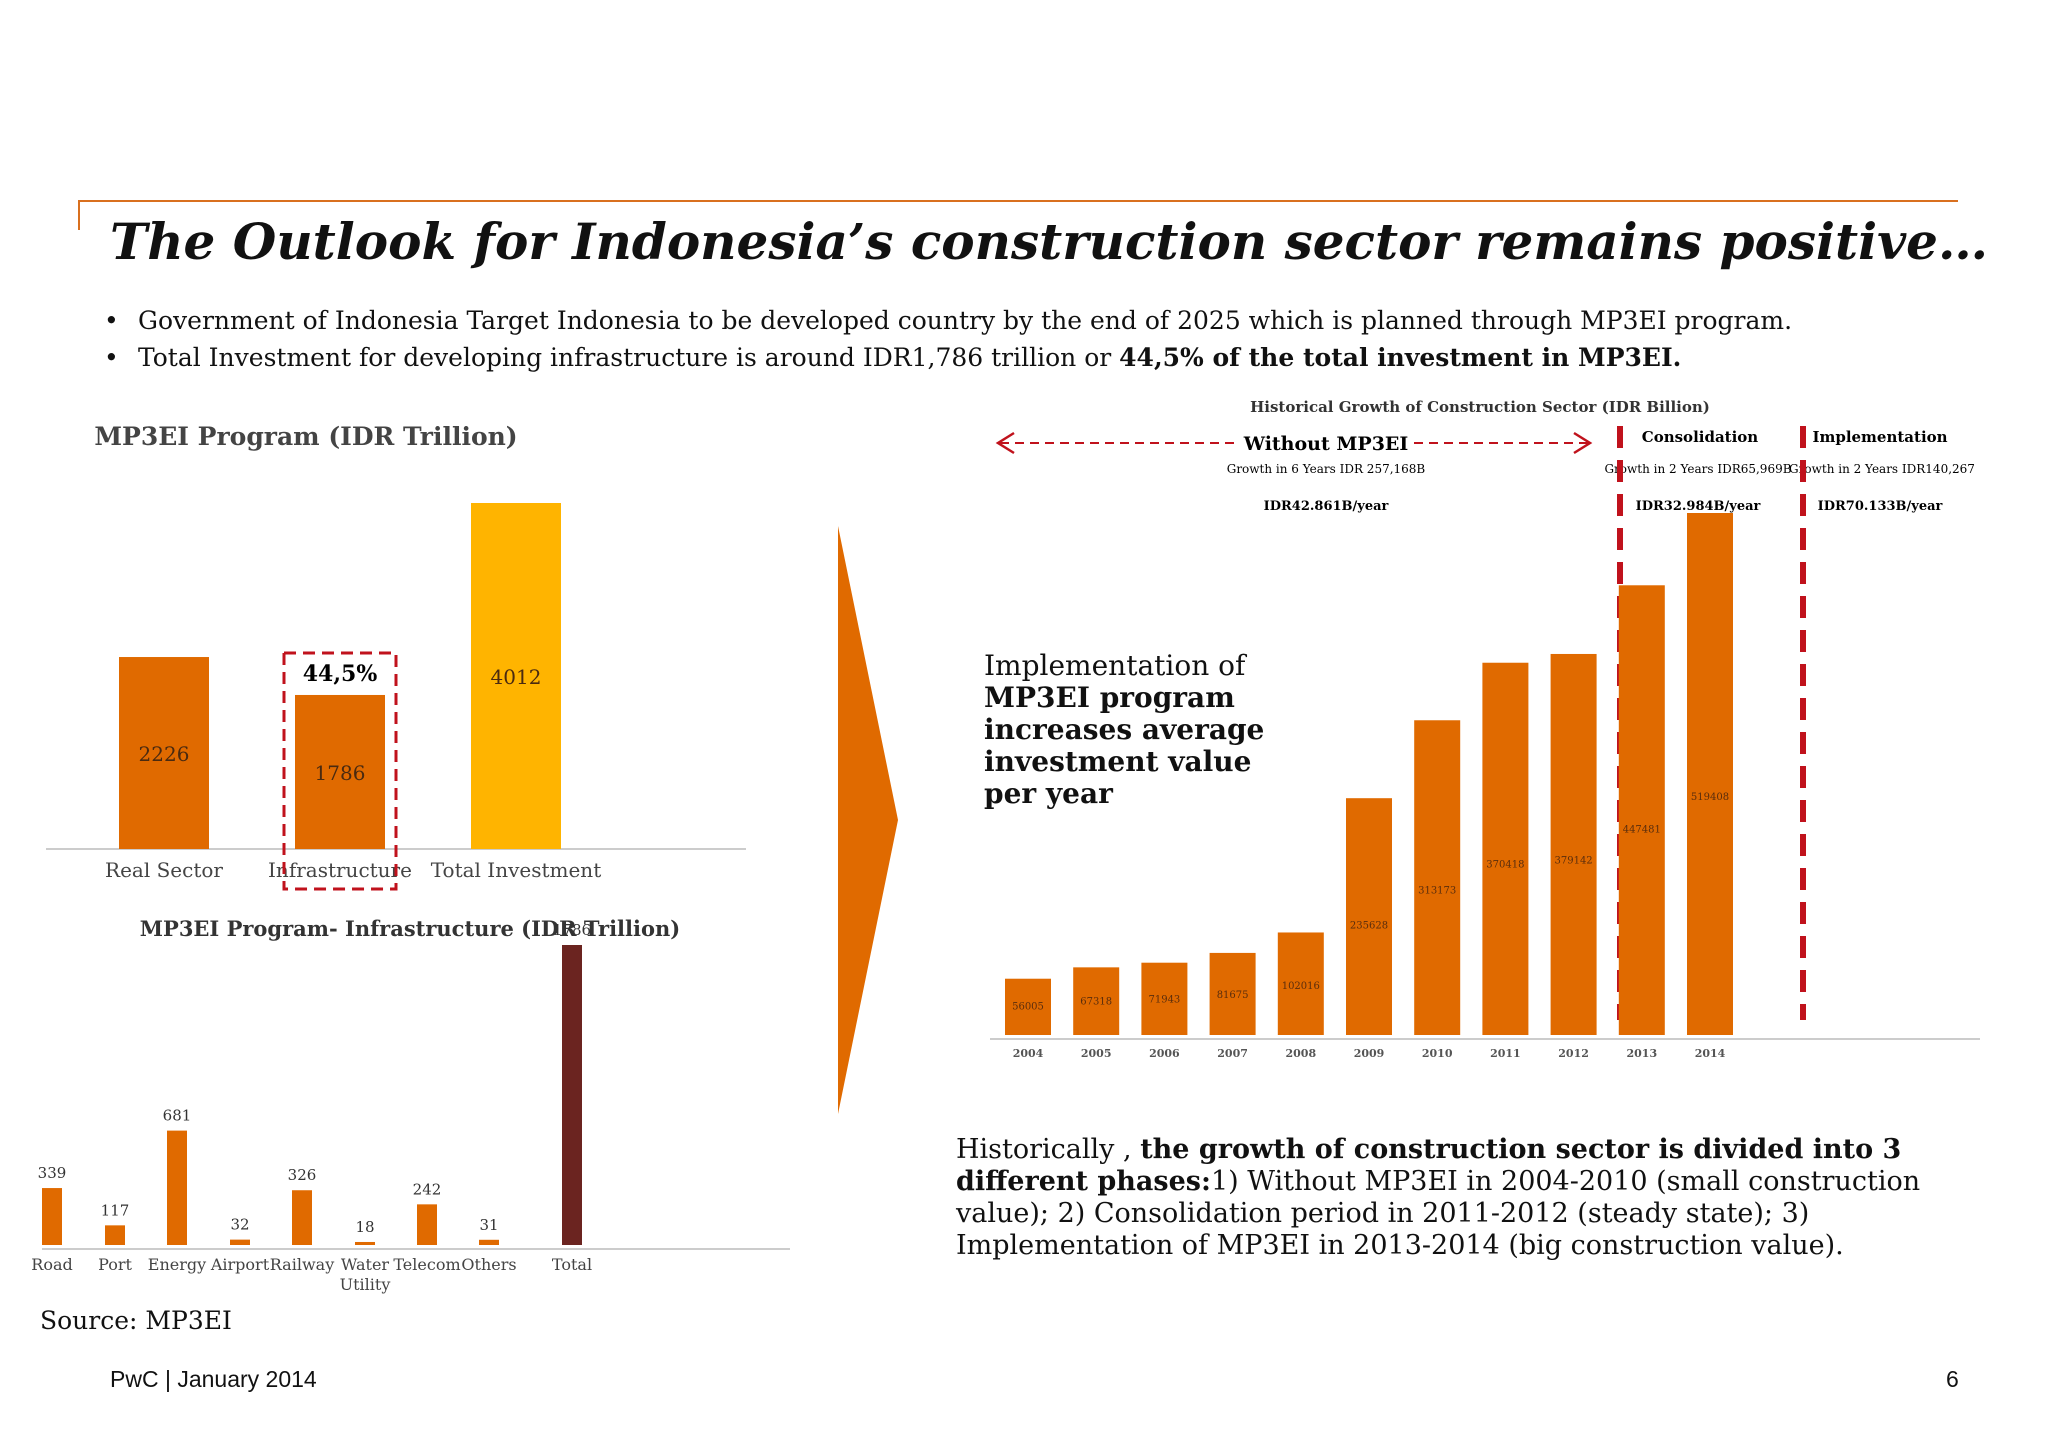 Image resolution: width=2048 pixels, height=1448 pixels. Describe the element at coordinates (488, 1264) in the screenshot. I see `category-label: Others` at that location.